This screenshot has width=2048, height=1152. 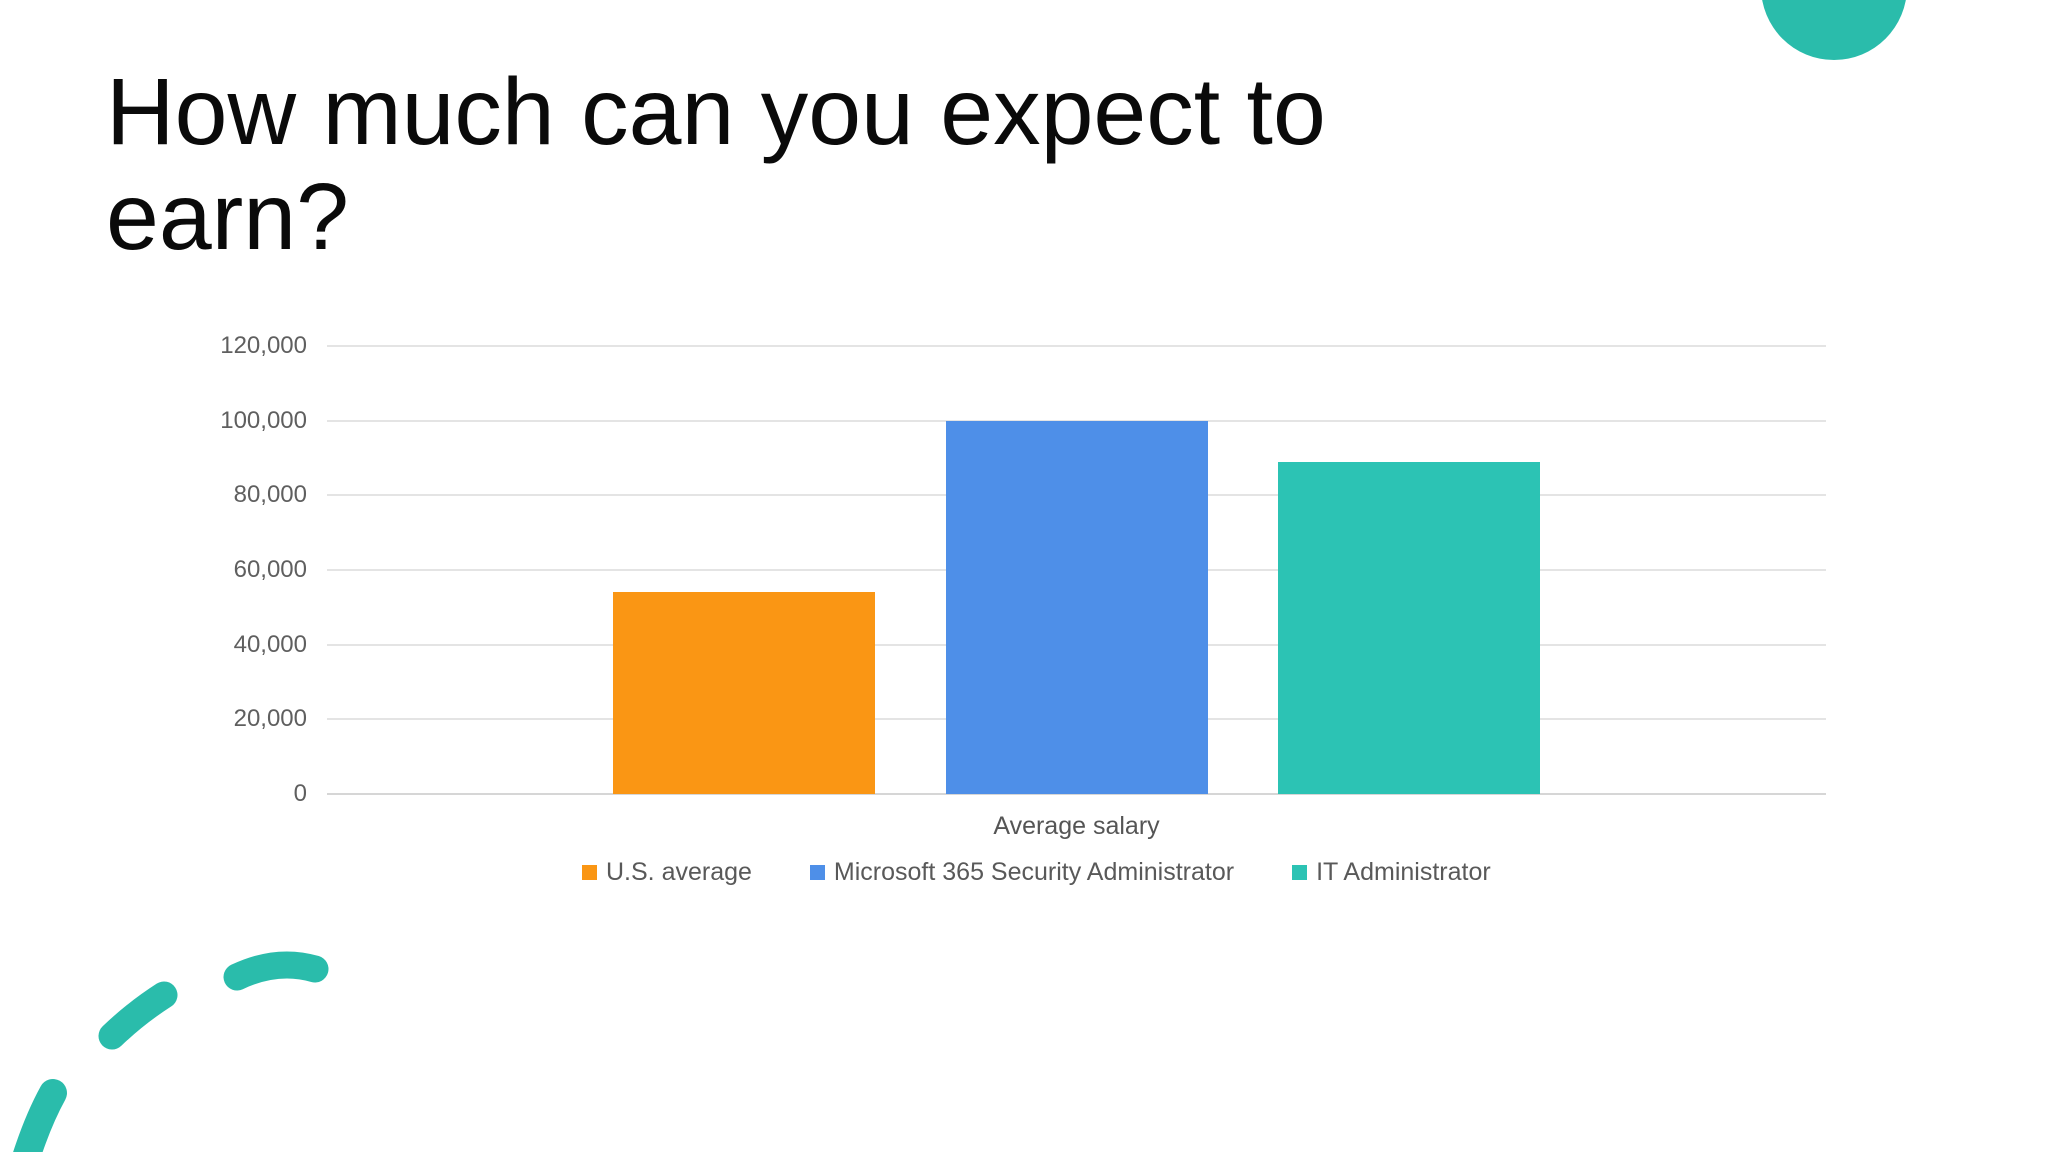 What do you see at coordinates (1403, 872) in the screenshot?
I see `legend-label: IT Administrator` at bounding box center [1403, 872].